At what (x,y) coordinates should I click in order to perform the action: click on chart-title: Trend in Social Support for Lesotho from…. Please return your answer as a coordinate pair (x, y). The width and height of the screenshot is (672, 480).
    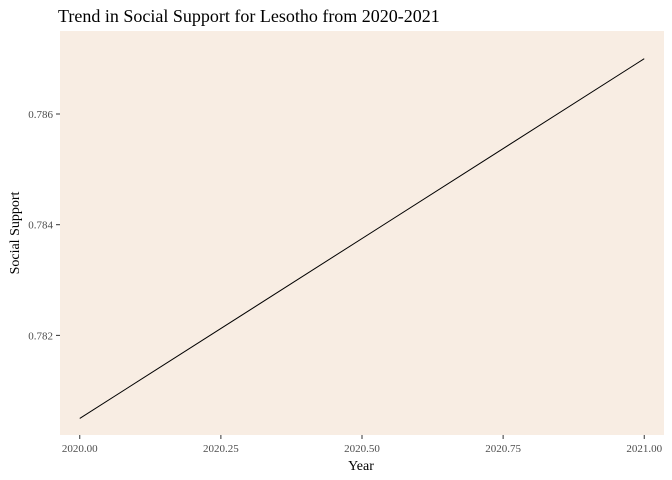
    Looking at the image, I should click on (249, 16).